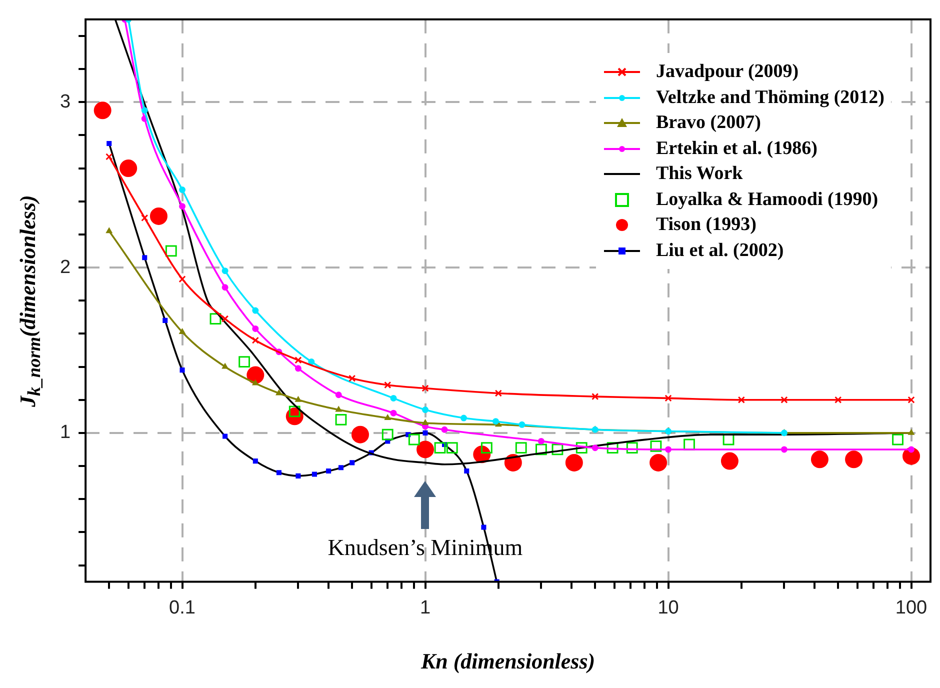  Describe the element at coordinates (65, 433) in the screenshot. I see `y-tick-label: 1` at that location.